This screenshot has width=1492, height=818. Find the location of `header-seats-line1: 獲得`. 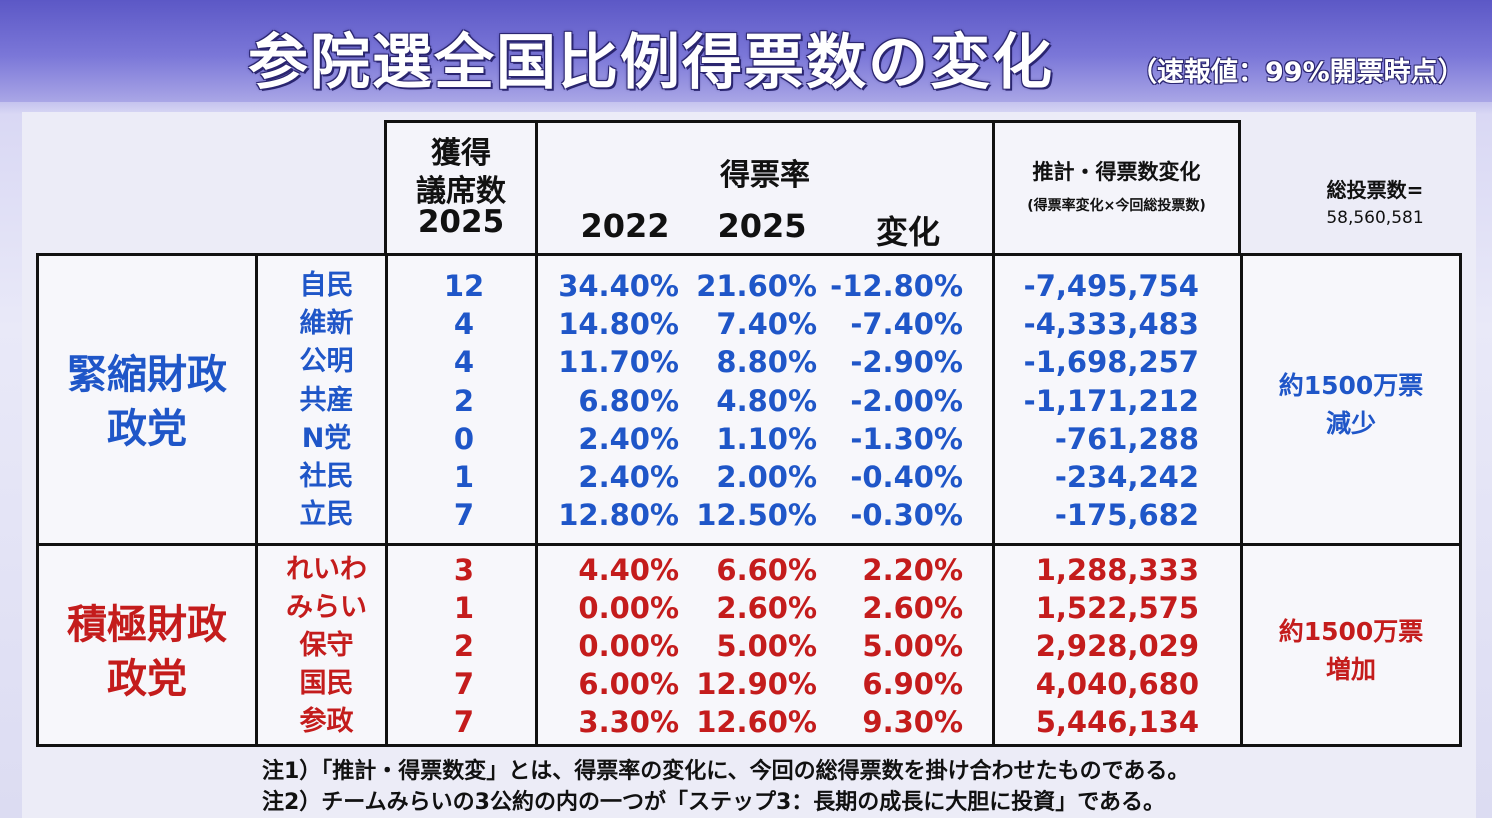

header-seats-line1: 獲得 is located at coordinates (461, 153).